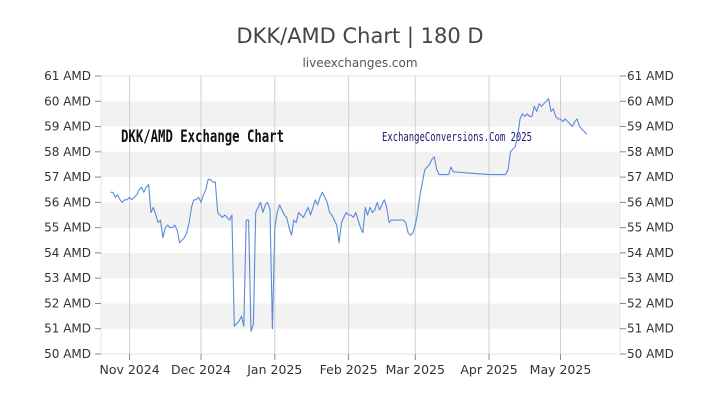 The image size is (720, 405). What do you see at coordinates (561, 369) in the screenshot?
I see `x-tick-label: May 2025` at bounding box center [561, 369].